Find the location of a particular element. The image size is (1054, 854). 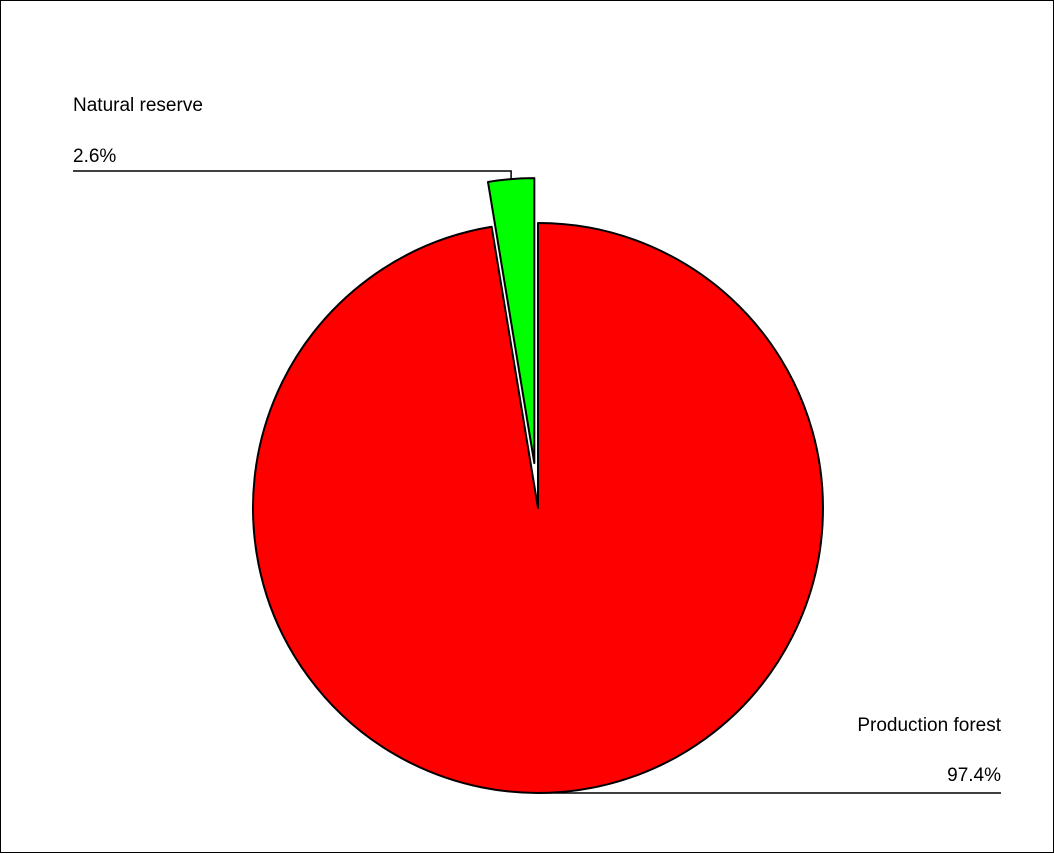

slice-value-production-forest: 97.4% is located at coordinates (974, 775).